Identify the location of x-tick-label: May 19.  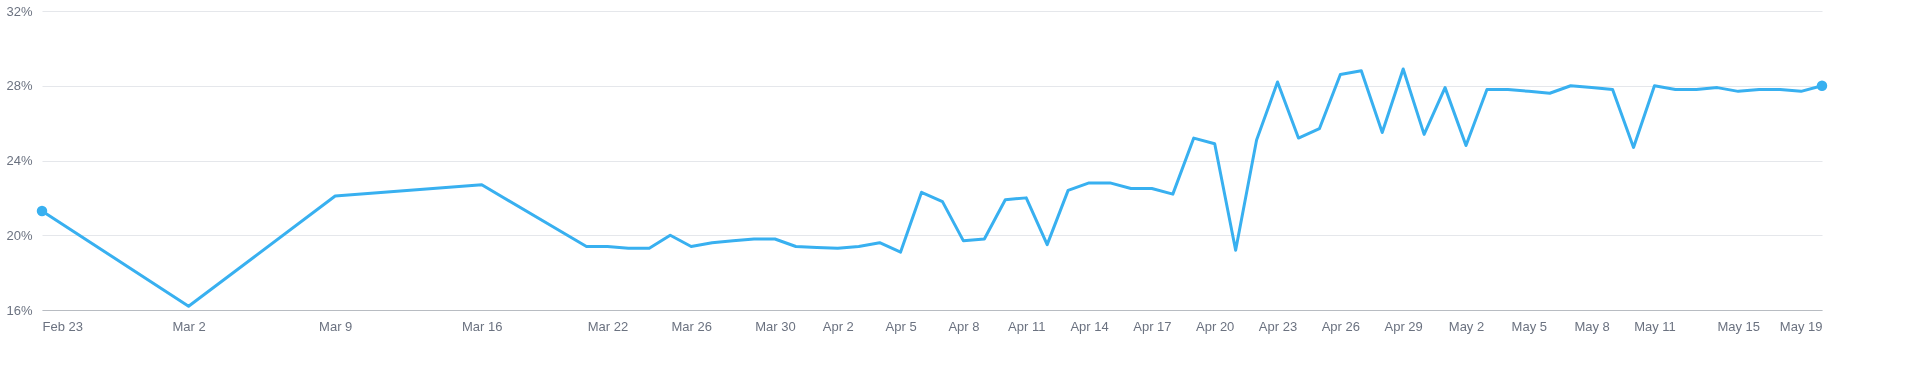
(1801, 326).